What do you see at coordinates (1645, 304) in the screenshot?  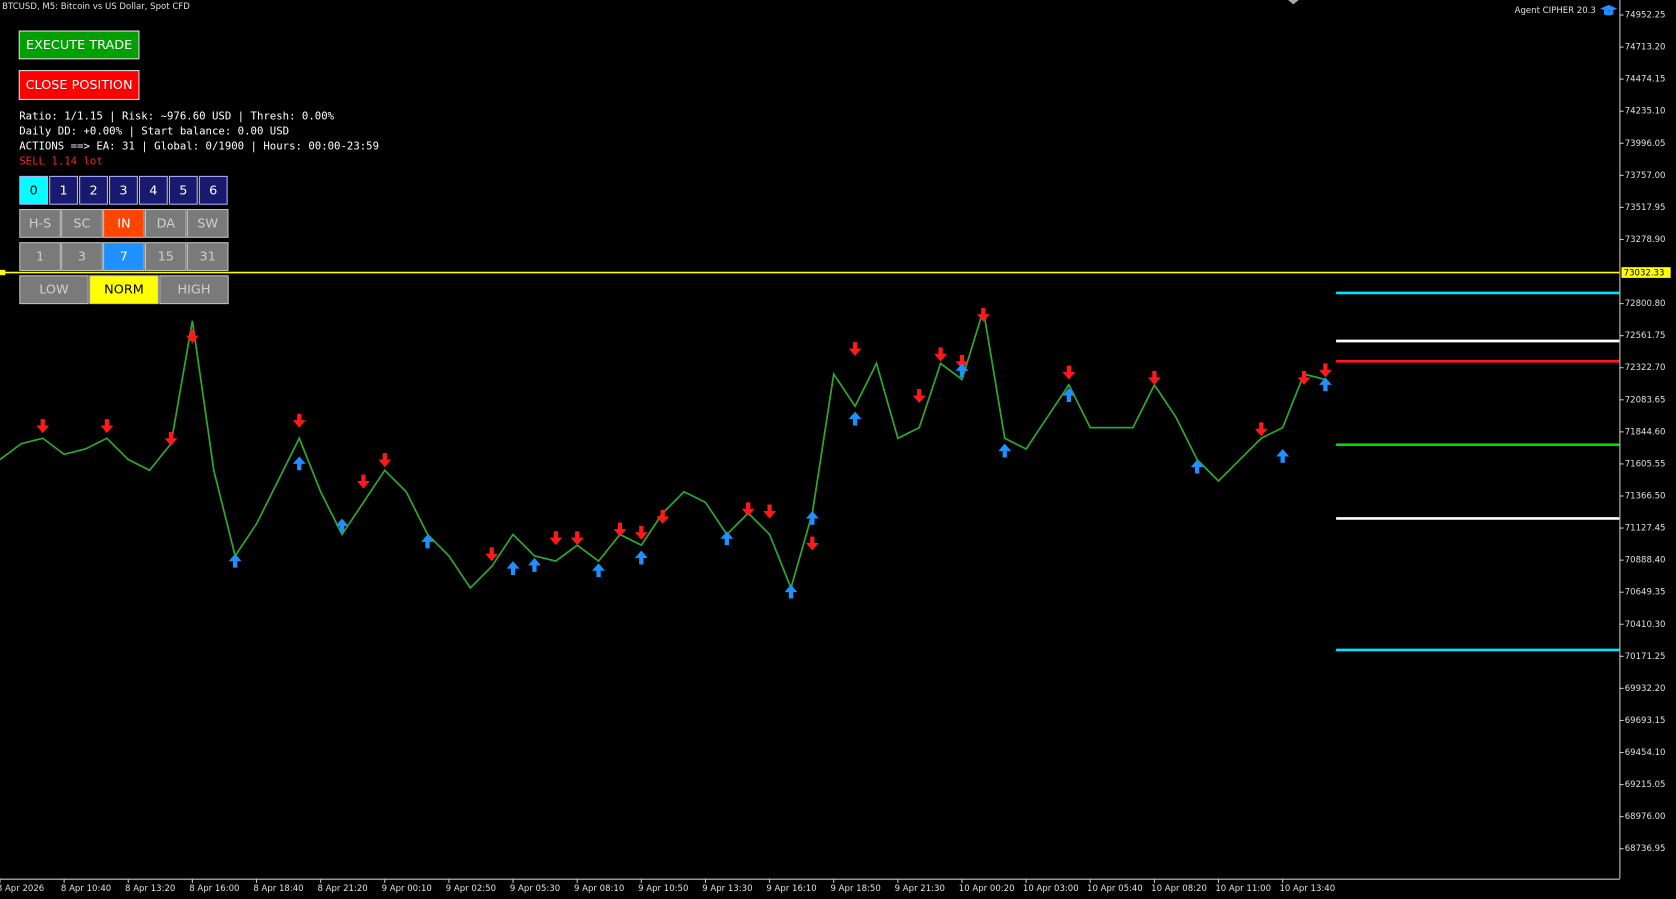 I see `y-tick-label: 72800.80` at bounding box center [1645, 304].